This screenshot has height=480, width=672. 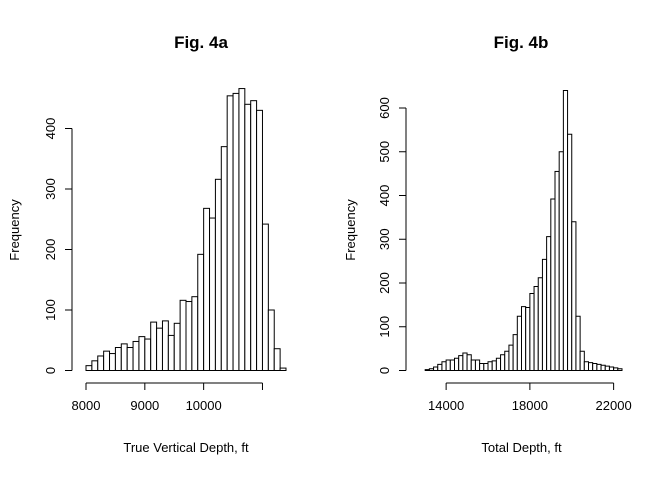 What do you see at coordinates (50, 129) in the screenshot?
I see `y-tick-label: 400` at bounding box center [50, 129].